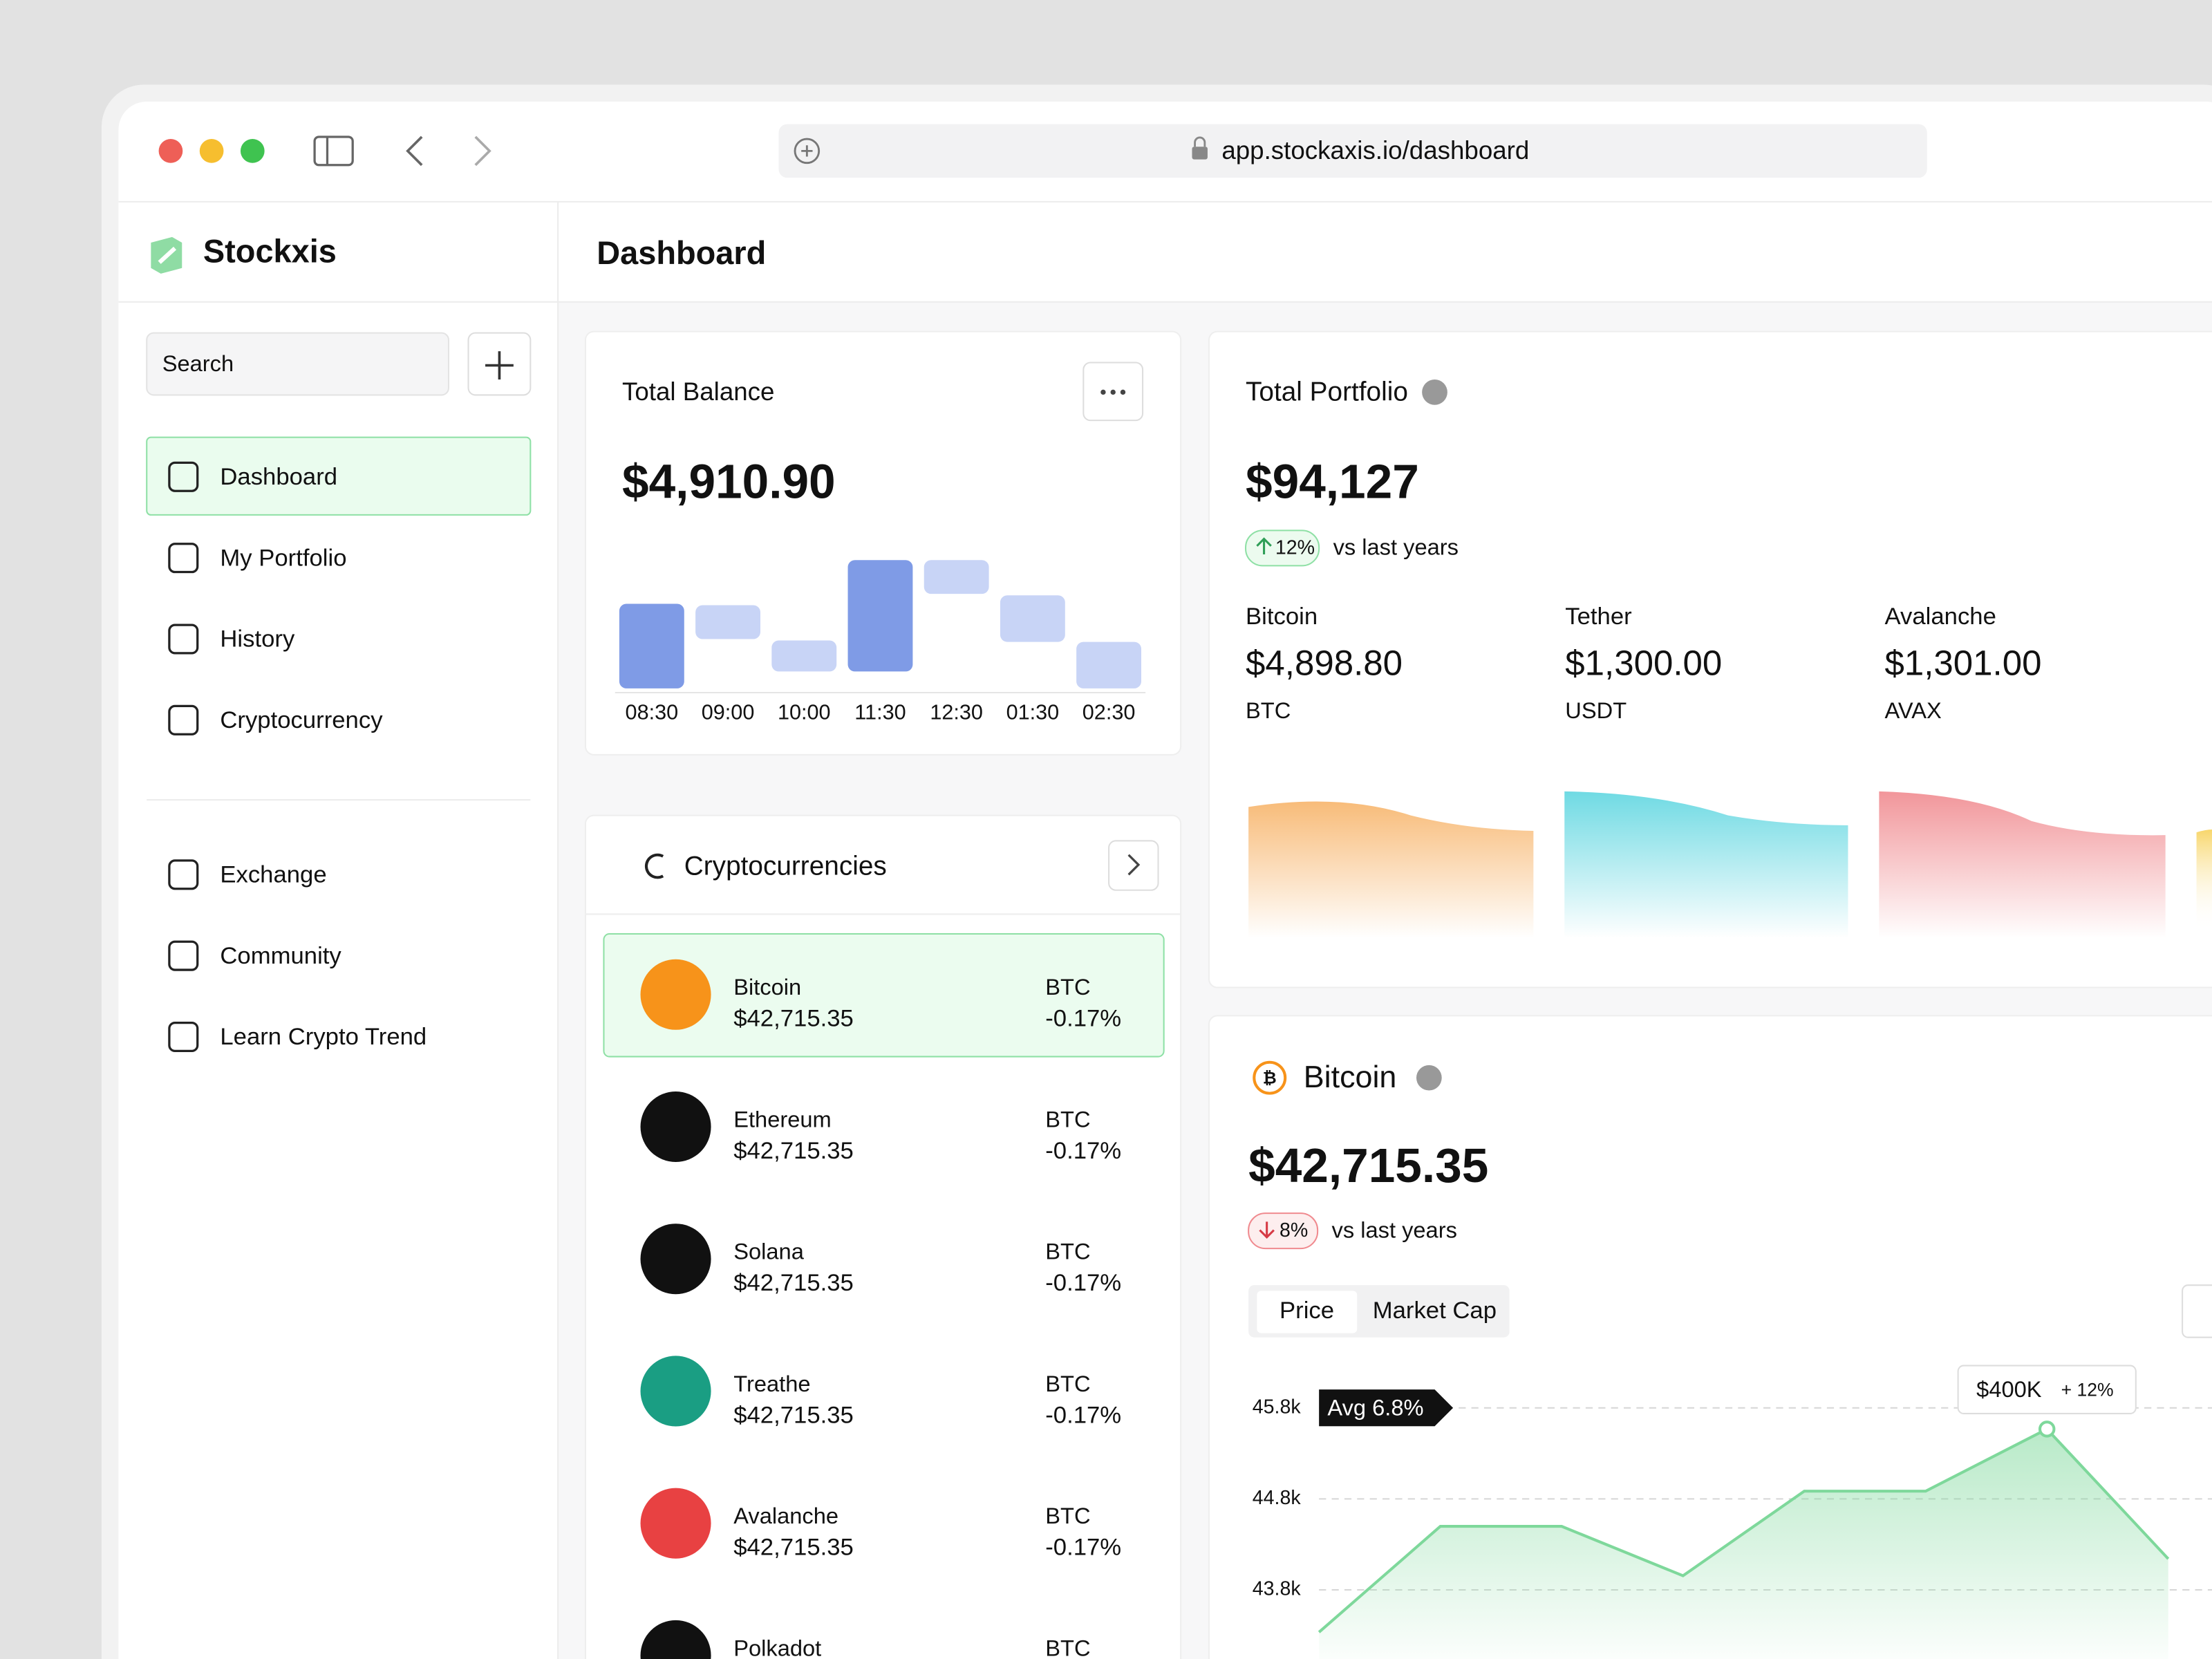 This screenshot has height=1659, width=2212. Describe the element at coordinates (1351, 1076) in the screenshot. I see `card-title: Bitcoin` at that location.